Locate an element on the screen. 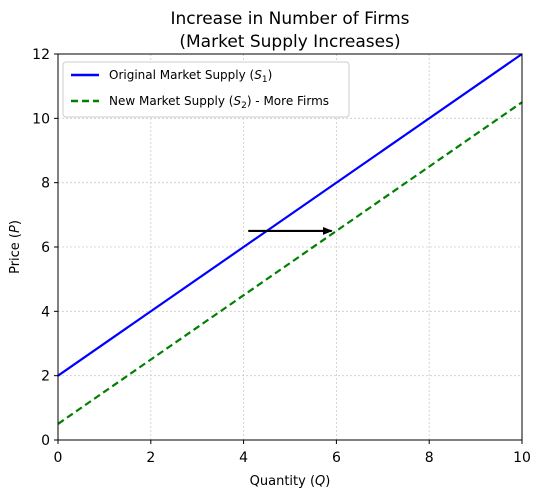  legend-label-new-supply: New Market Supply (S2) - More Firms is located at coordinates (219, 102).